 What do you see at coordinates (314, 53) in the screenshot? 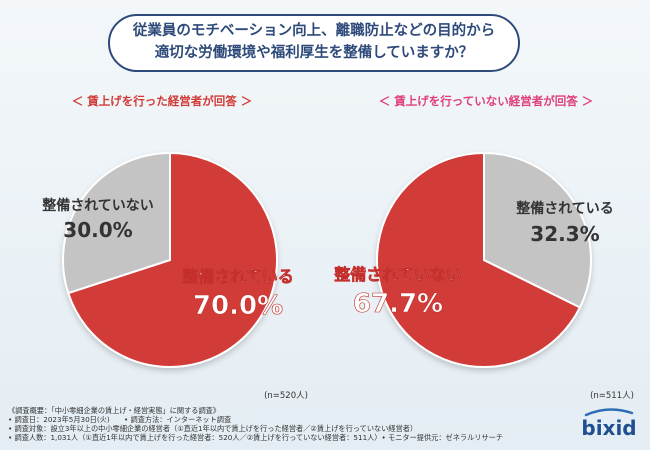
I see `title-line-2: 適切な労働環境や福利厚生を整備していますか？` at bounding box center [314, 53].